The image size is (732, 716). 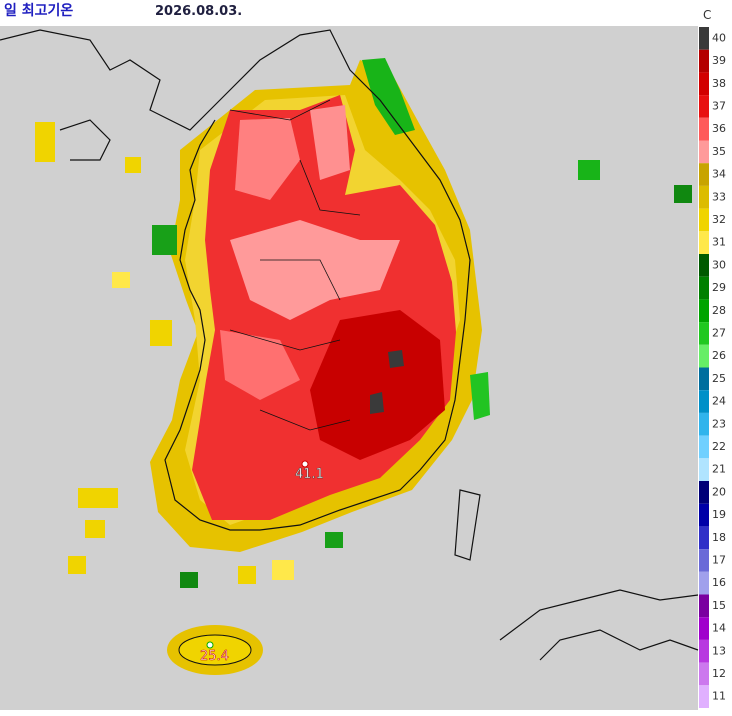 I want to click on legend-label: 12, so click(x=719, y=673).